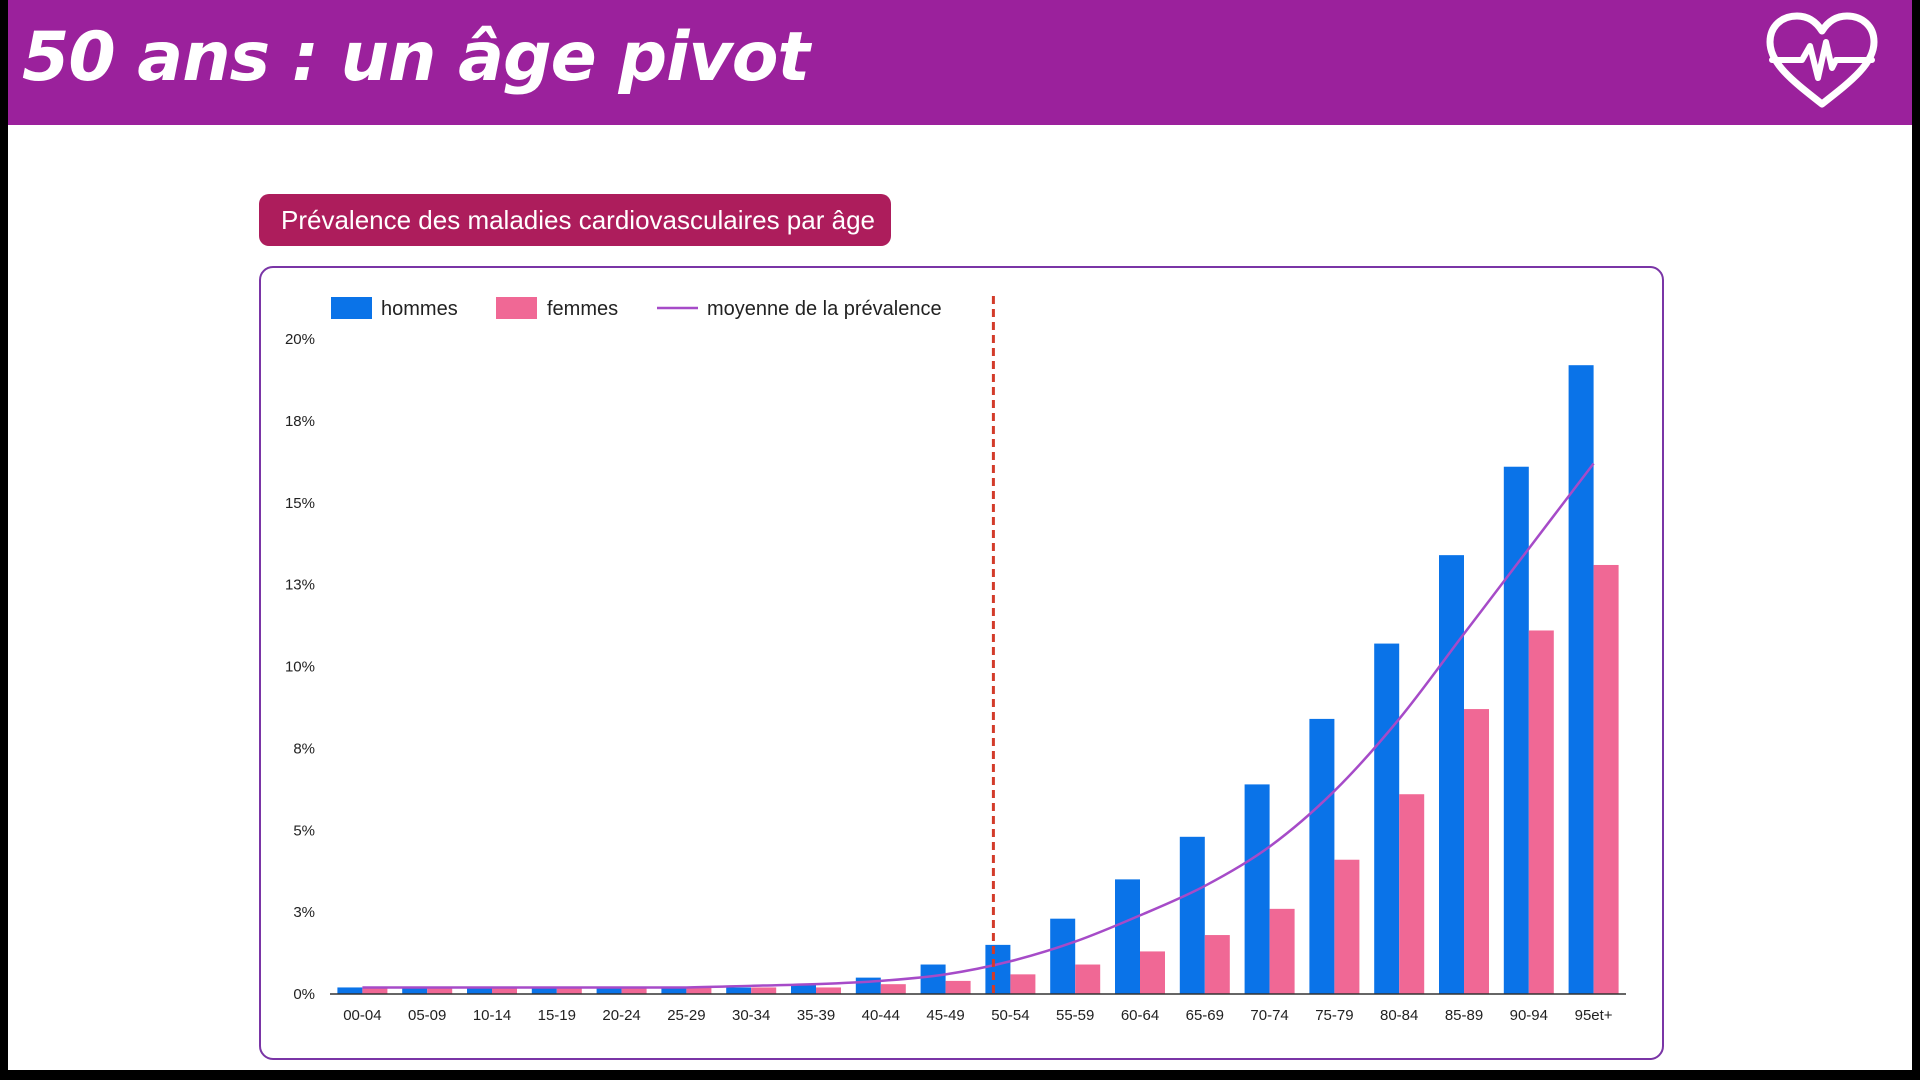 This screenshot has height=1080, width=1920. I want to click on heart-pulse-icon, so click(1822, 60).